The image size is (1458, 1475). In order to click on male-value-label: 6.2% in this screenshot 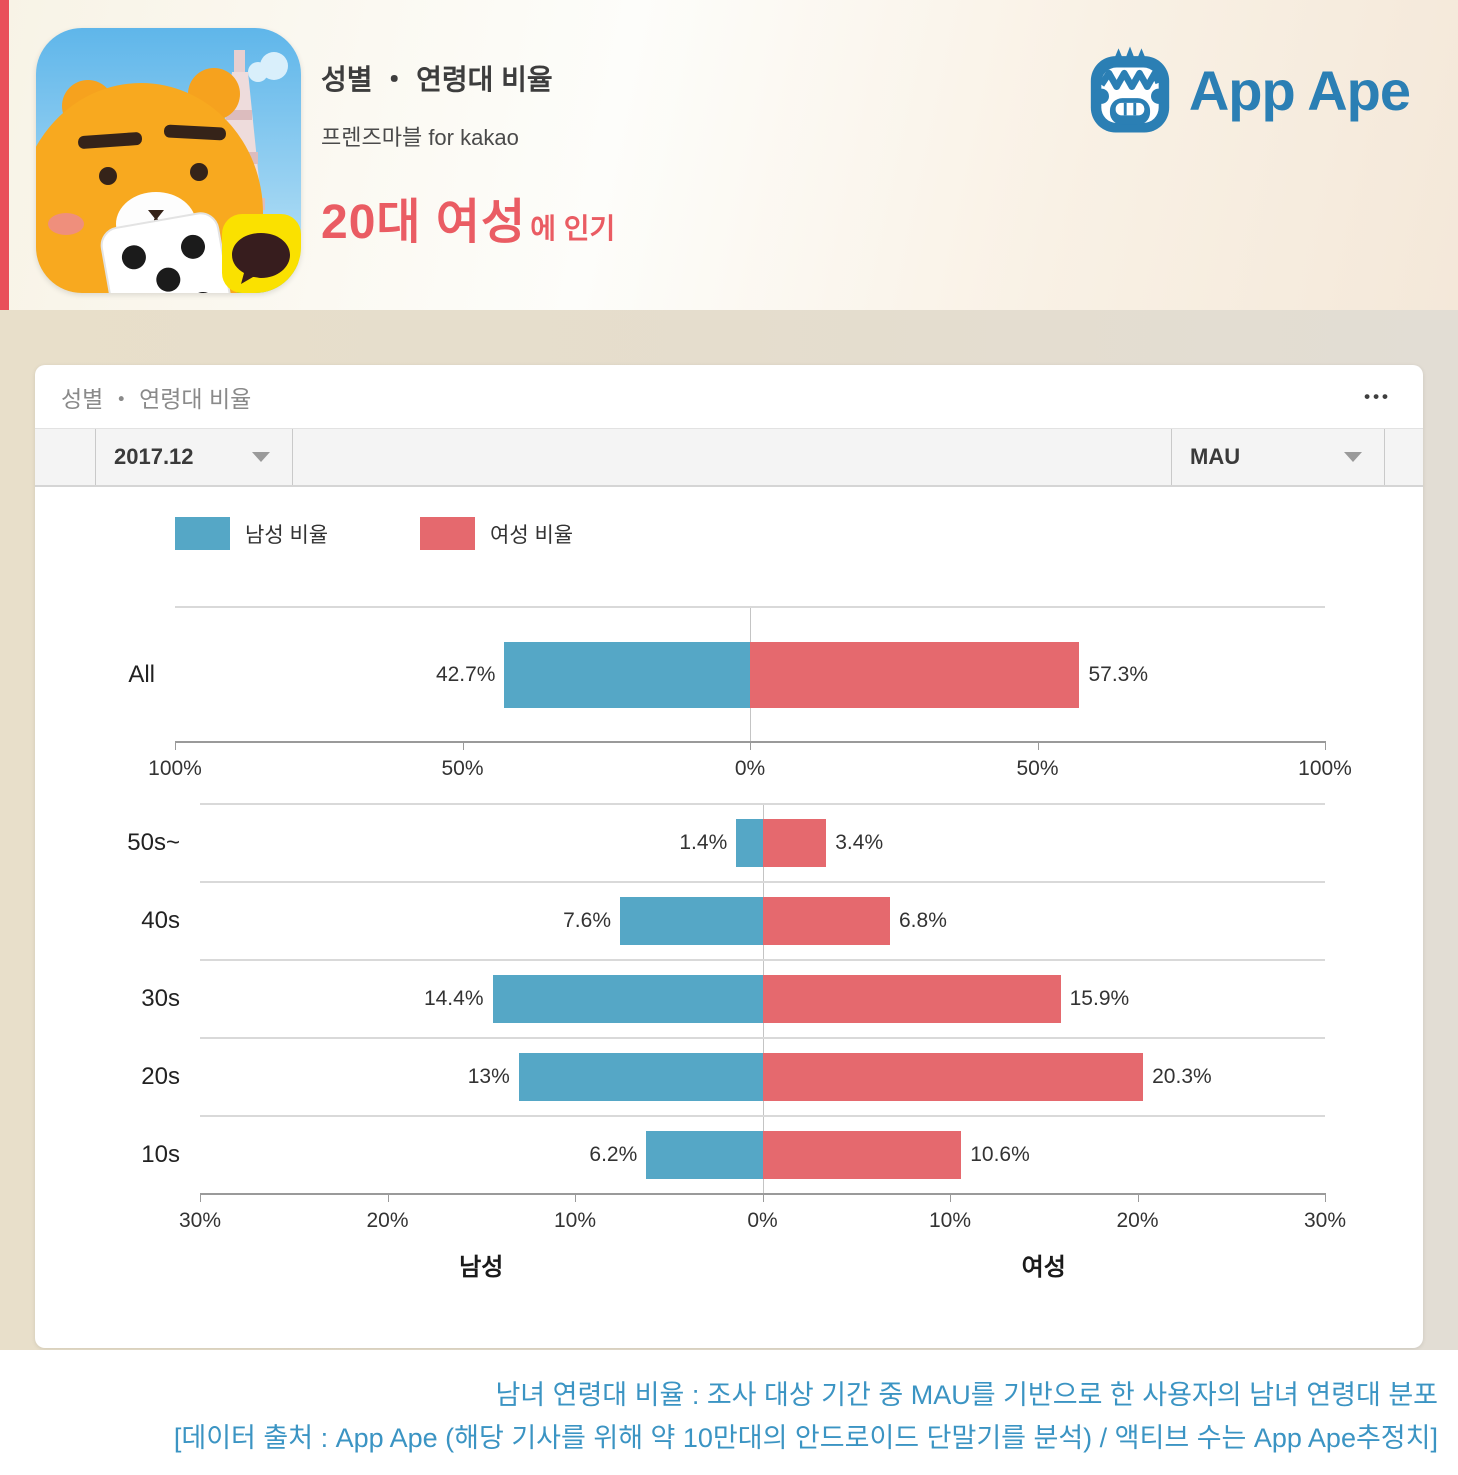, I will do `click(613, 1154)`.